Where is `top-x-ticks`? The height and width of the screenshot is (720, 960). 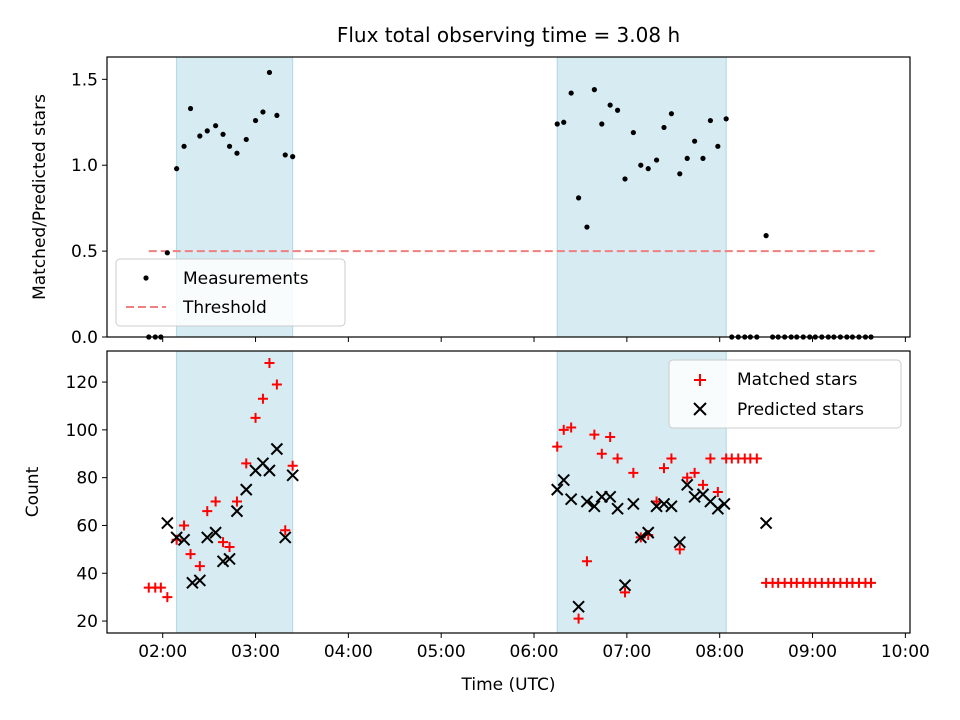 top-x-ticks is located at coordinates (534, 339).